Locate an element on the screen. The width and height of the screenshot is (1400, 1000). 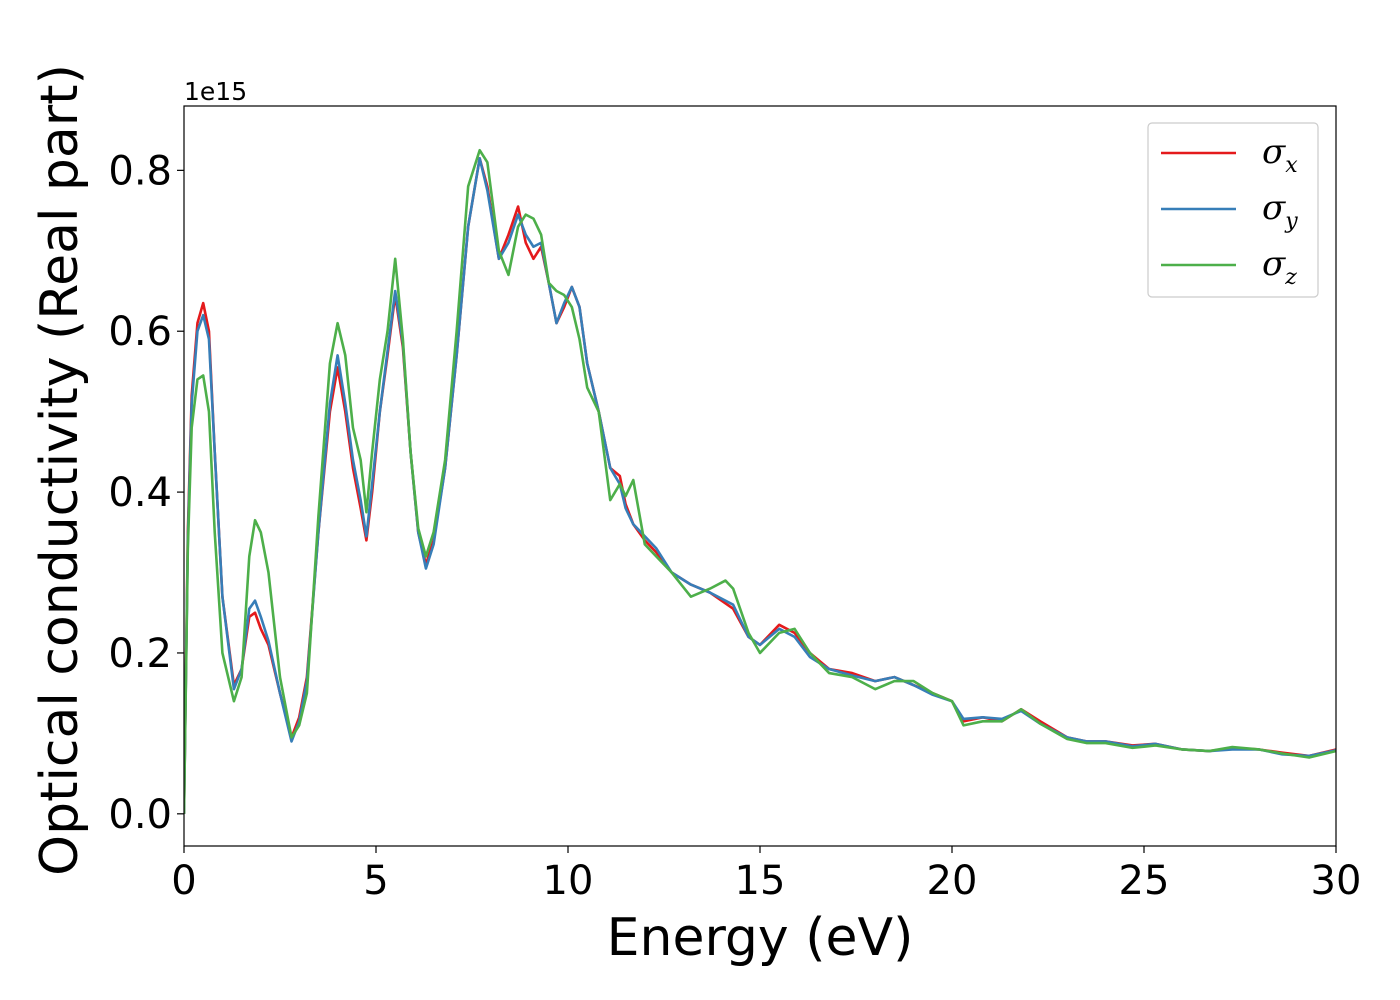
y-tick-label: 0.0 is located at coordinates (140, 815).